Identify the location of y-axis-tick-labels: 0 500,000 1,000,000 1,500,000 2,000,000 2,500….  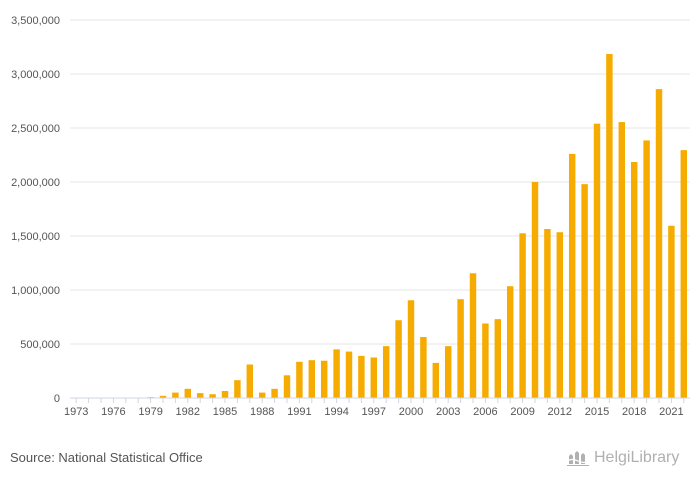
(35, 210).